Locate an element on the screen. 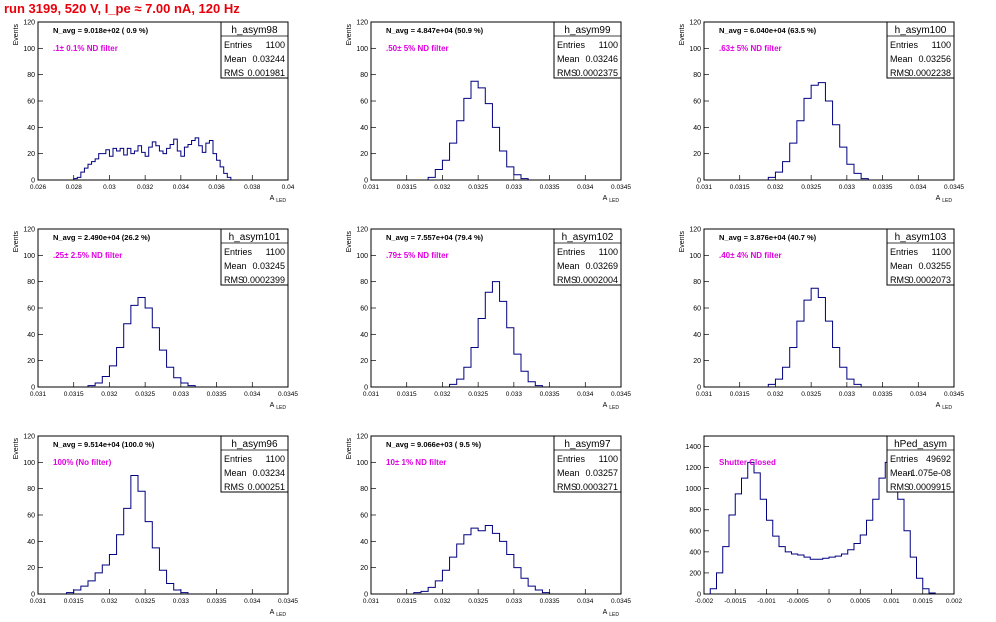  x-tick-label: -0.0005 is located at coordinates (798, 601).